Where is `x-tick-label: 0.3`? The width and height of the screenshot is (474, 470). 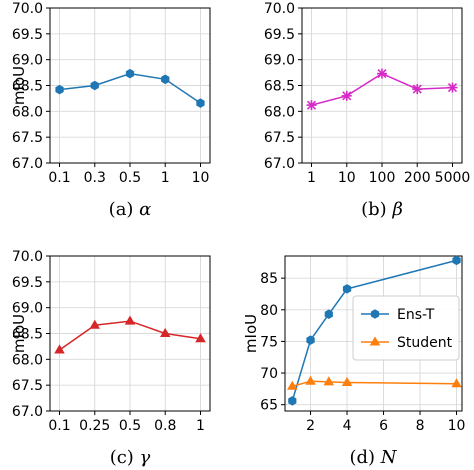
x-tick-label: 0.3 is located at coordinates (95, 178).